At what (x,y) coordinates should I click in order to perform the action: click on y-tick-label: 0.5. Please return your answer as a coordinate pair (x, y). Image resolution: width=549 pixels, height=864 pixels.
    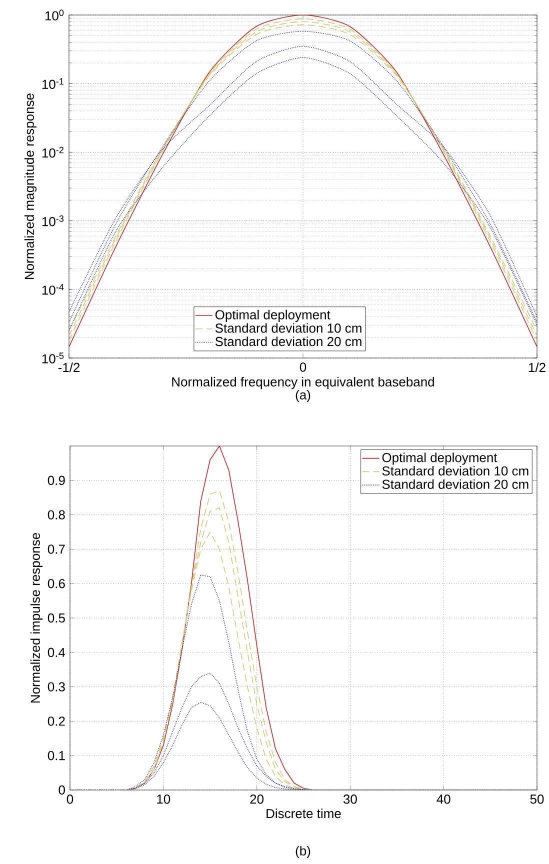
    Looking at the image, I should click on (56, 618).